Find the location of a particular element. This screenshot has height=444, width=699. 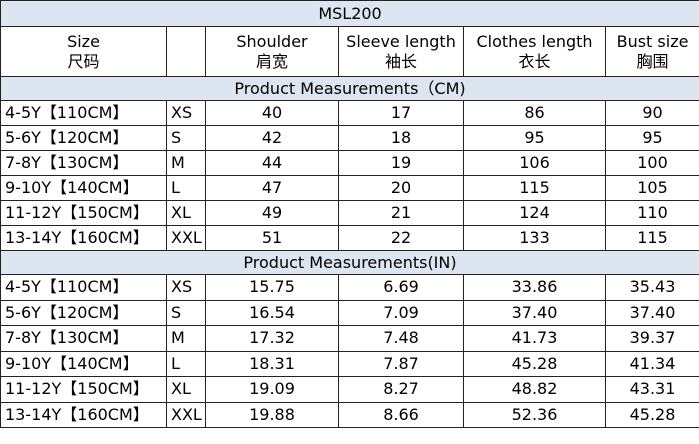

measurement: 17.32 is located at coordinates (272, 338).